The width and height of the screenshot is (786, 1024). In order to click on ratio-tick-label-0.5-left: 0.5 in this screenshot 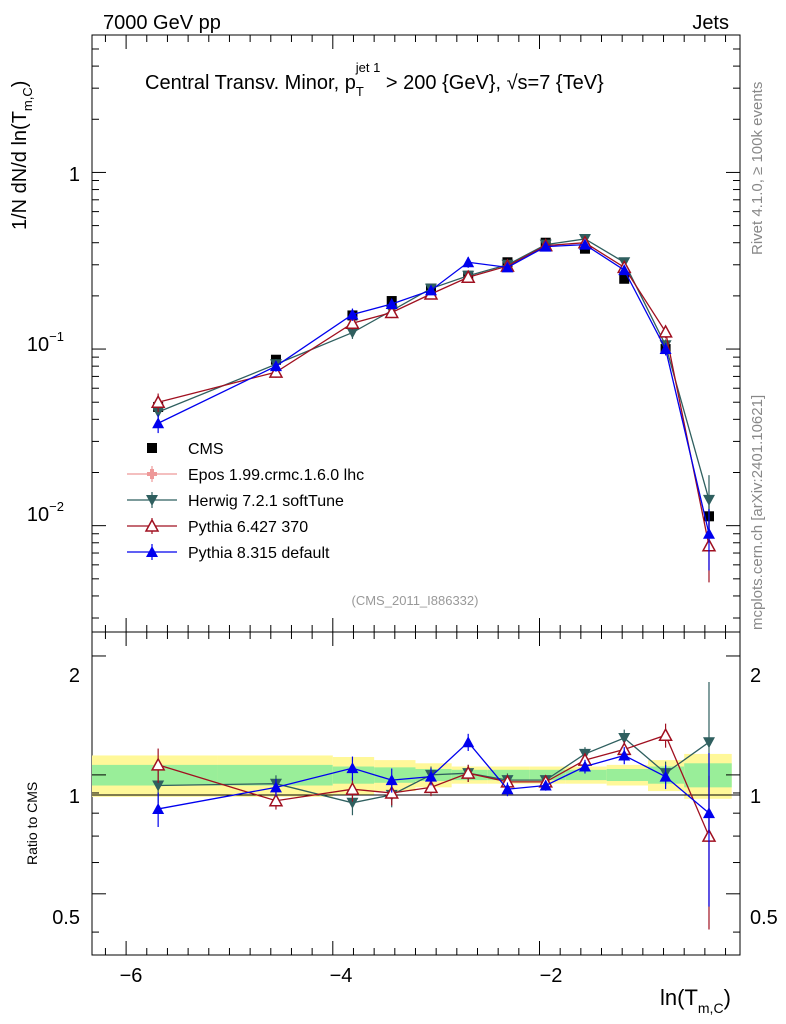, I will do `click(66, 918)`.